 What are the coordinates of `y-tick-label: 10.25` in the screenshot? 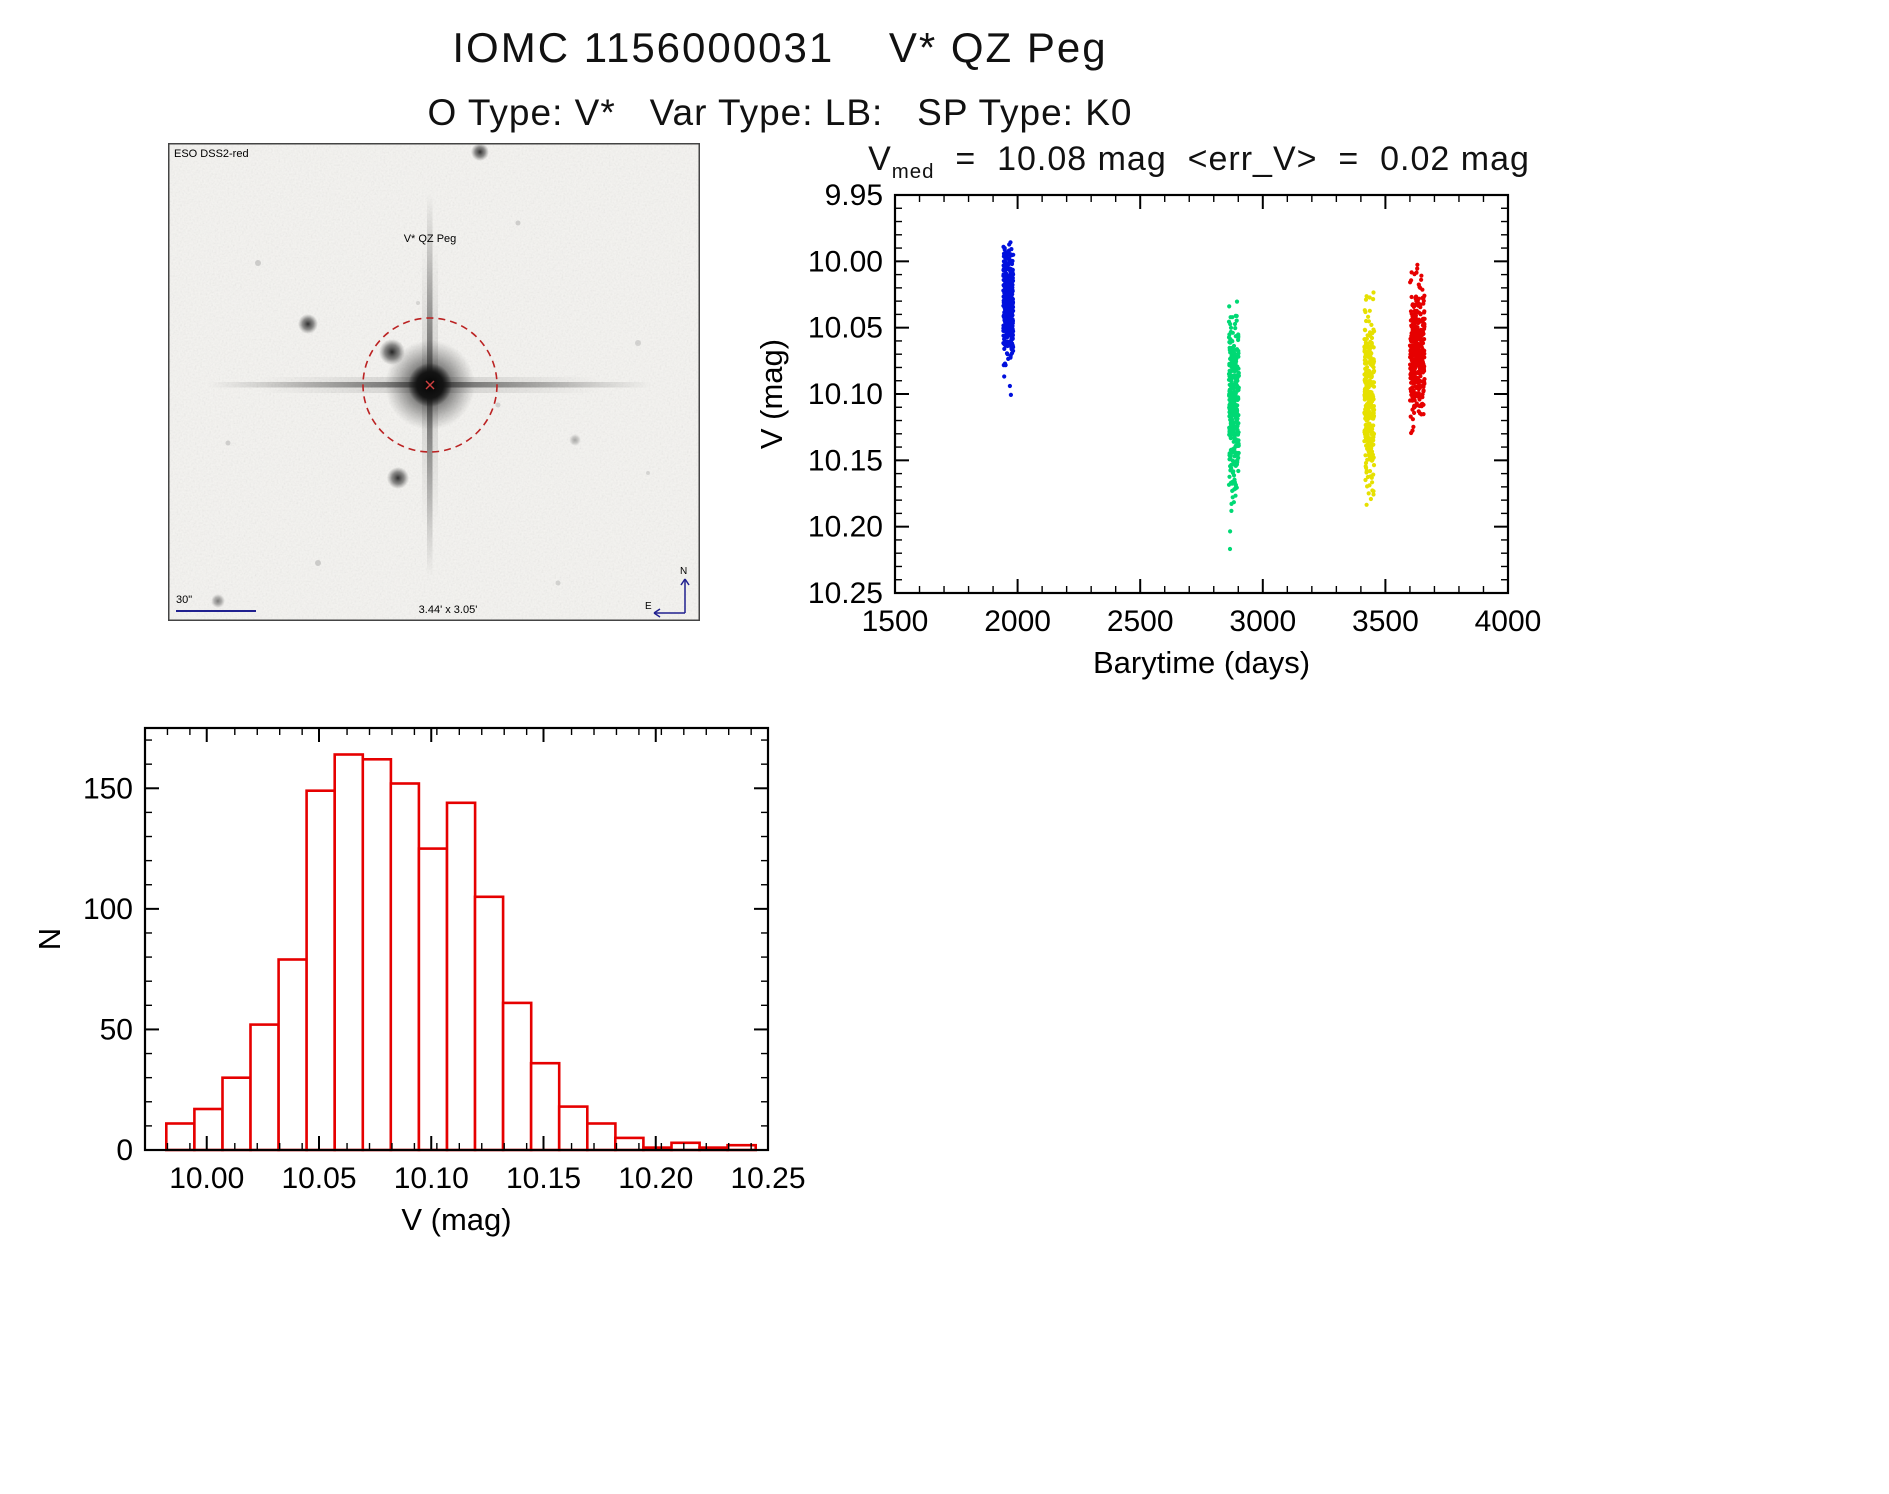 It's located at (845, 593).